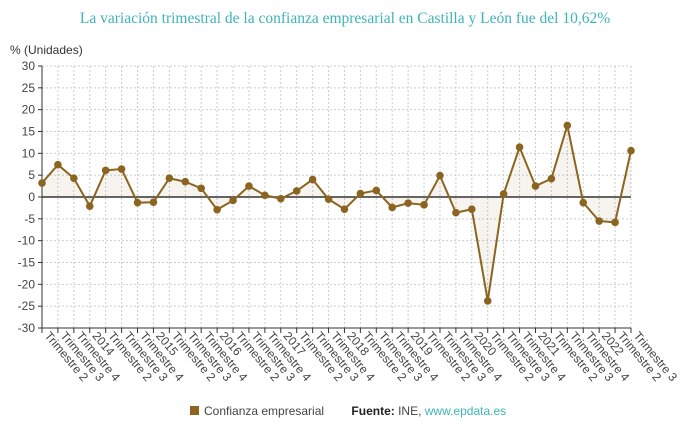  I want to click on y-tick-label: -20, so click(27, 284).